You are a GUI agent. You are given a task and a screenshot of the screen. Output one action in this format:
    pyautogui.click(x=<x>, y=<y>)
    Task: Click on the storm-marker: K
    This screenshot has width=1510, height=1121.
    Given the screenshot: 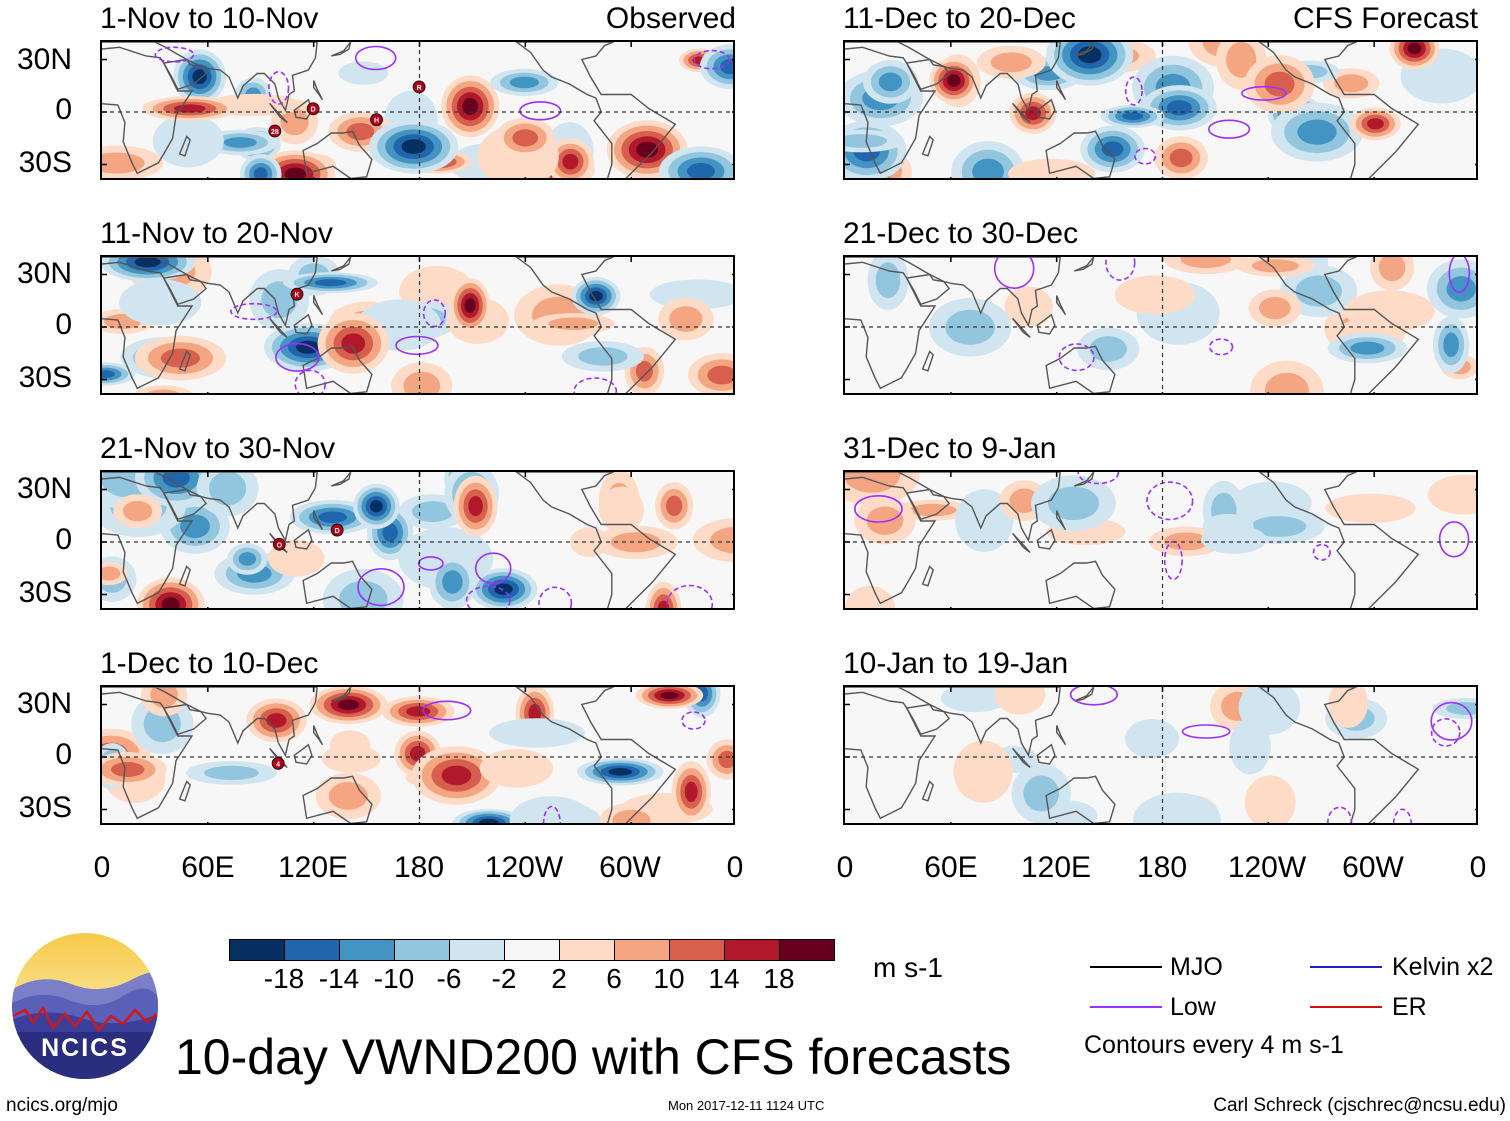 What is the action you would take?
    pyautogui.click(x=297, y=294)
    